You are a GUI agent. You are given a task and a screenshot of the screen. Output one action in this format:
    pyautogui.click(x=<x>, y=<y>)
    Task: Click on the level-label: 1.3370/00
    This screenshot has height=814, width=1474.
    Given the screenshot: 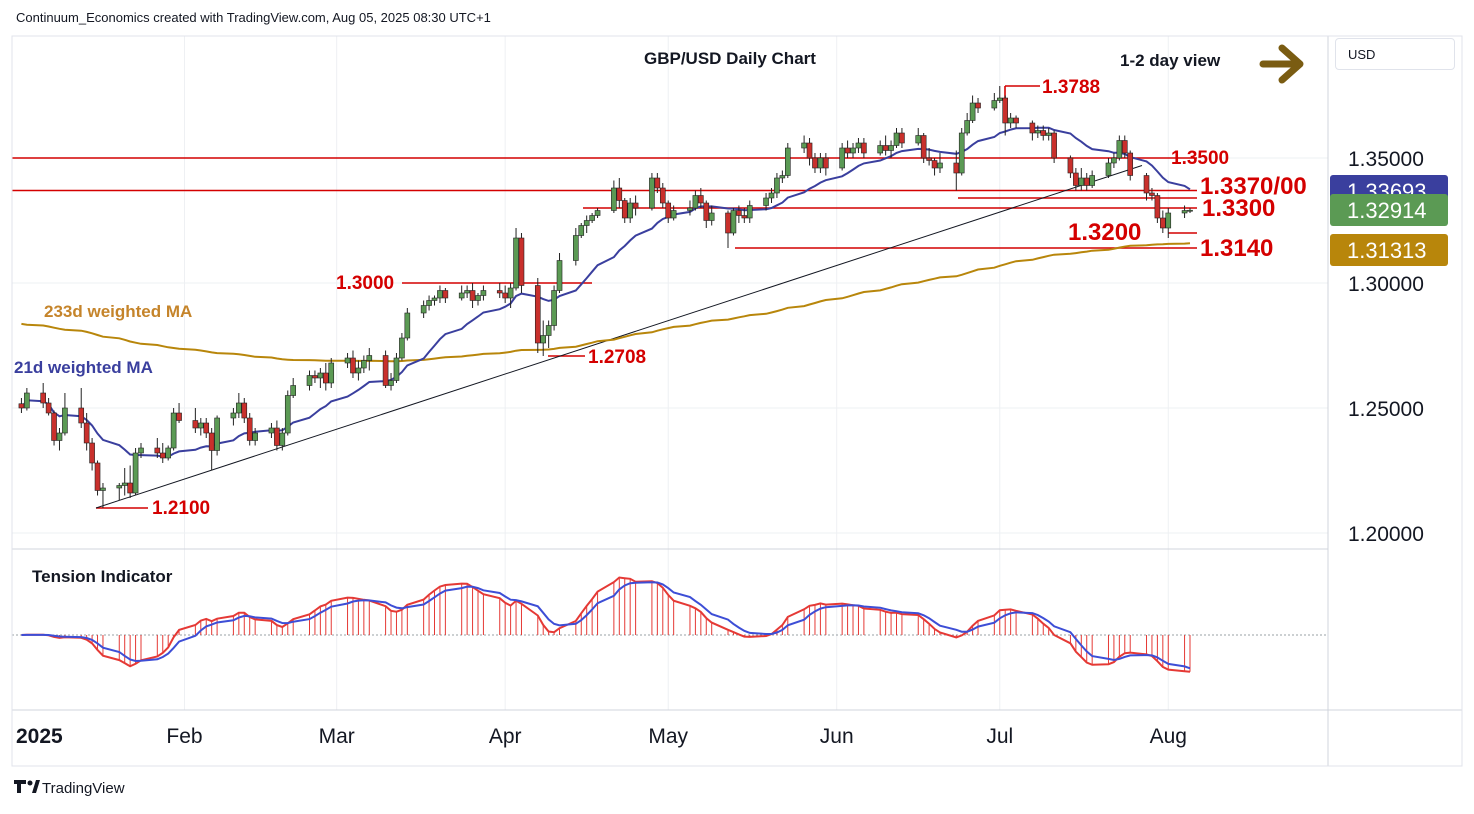 What is the action you would take?
    pyautogui.click(x=1253, y=186)
    